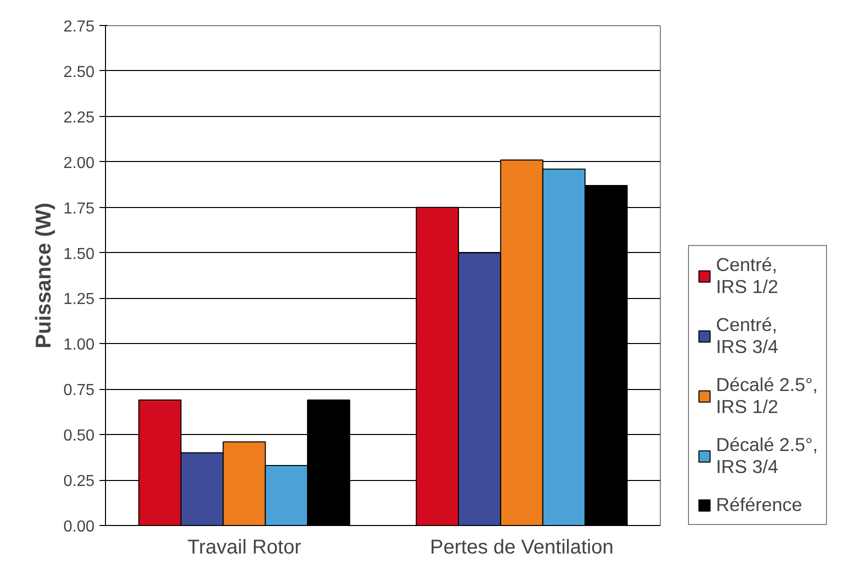 This screenshot has height=577, width=848. What do you see at coordinates (79, 209) in the screenshot?
I see `y-tick-label: 1.75` at bounding box center [79, 209].